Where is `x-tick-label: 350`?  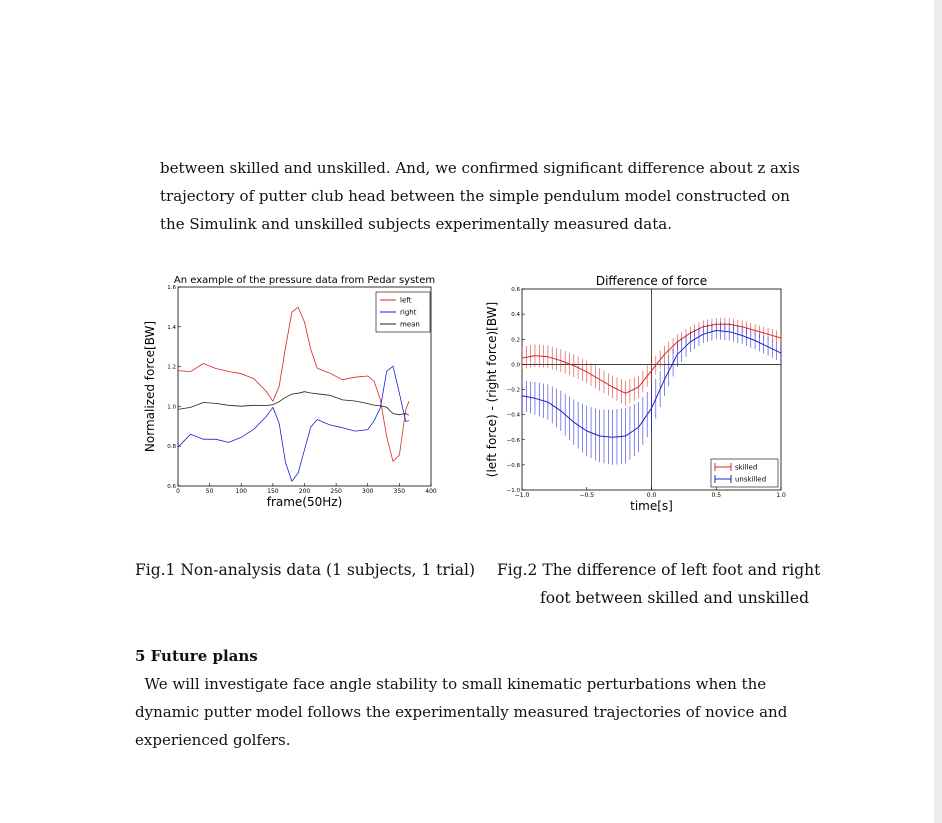 x-tick-label: 350 is located at coordinates (400, 491).